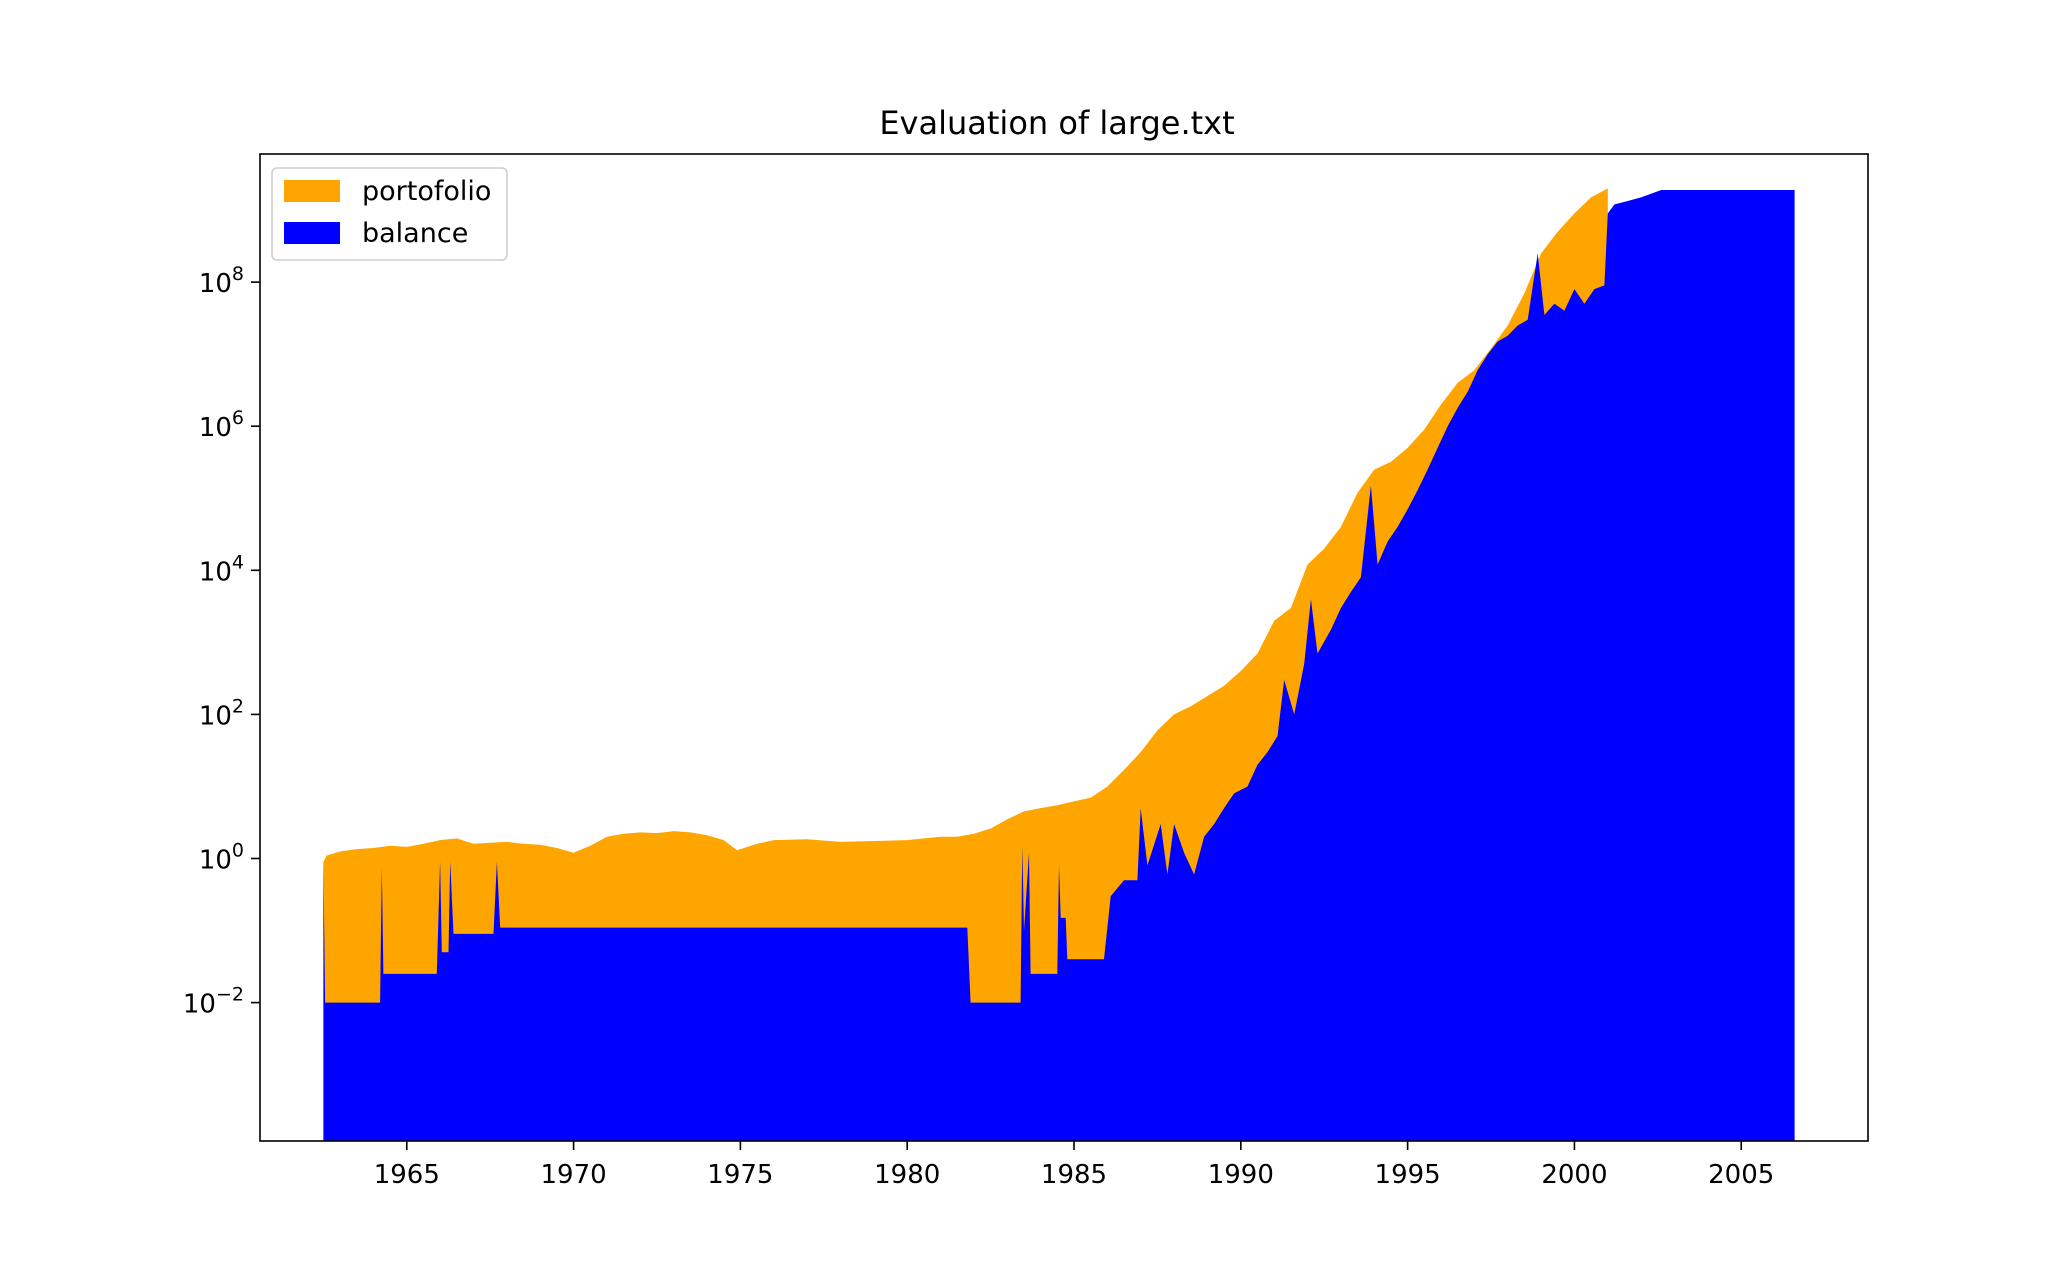  I want to click on legend-swatch-balance, so click(312, 233).